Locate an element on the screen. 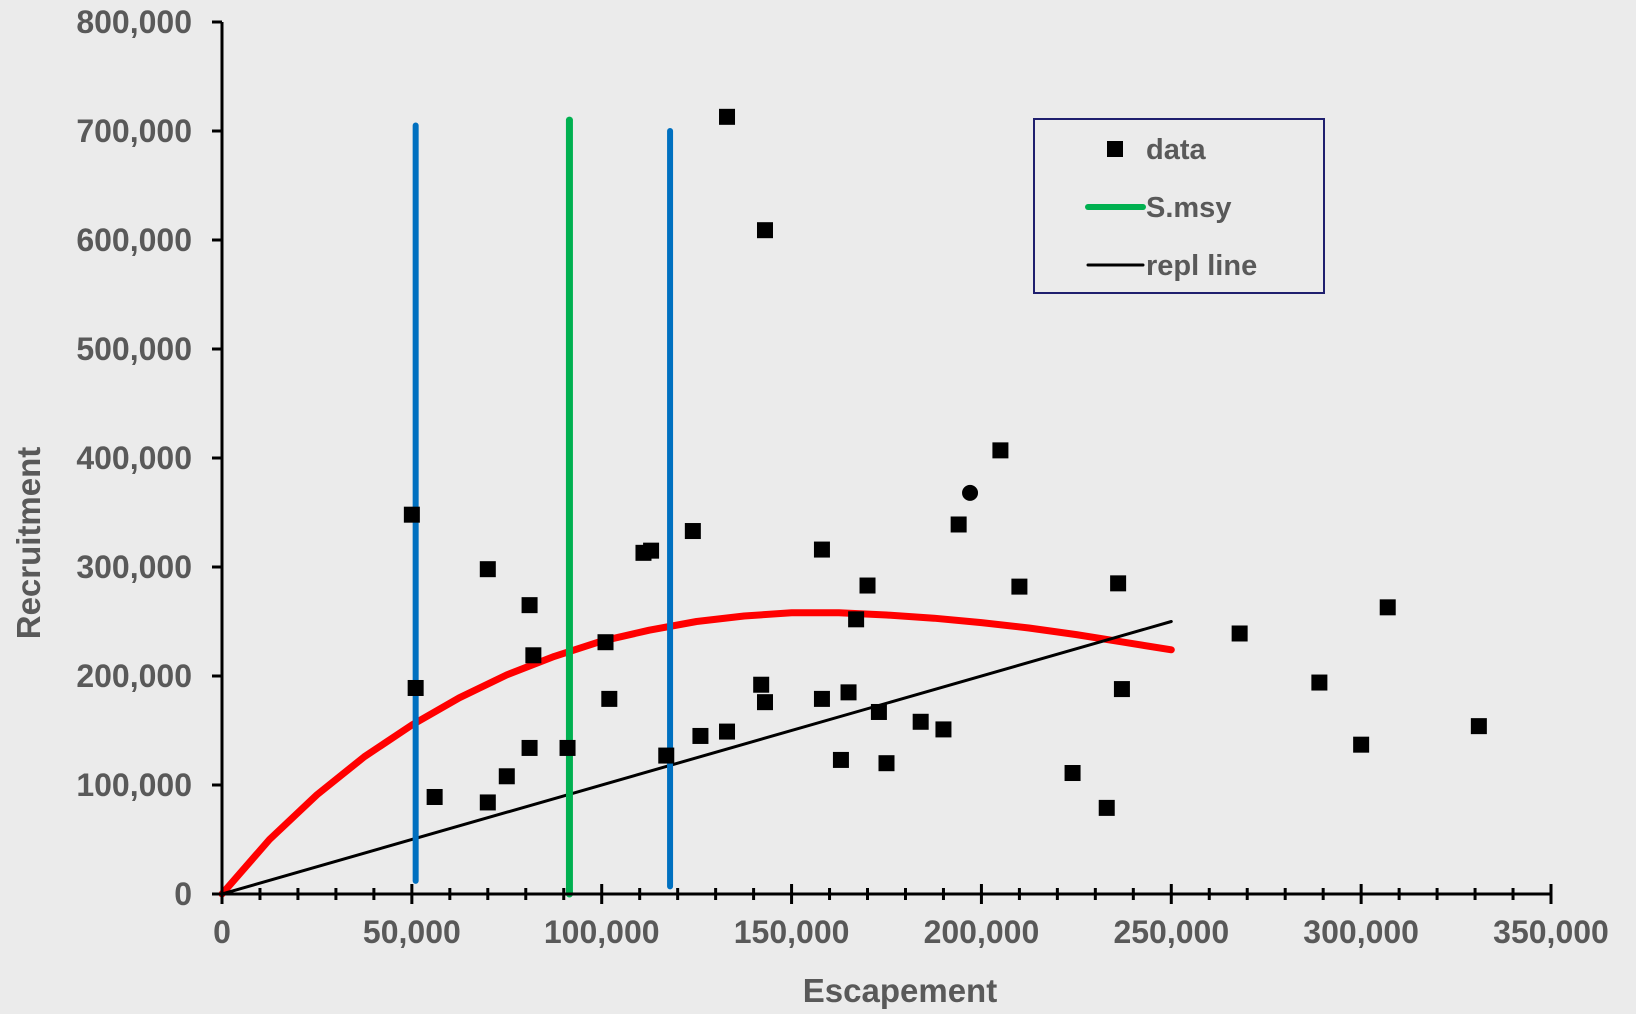  y-tick-label: 300,000 is located at coordinates (134, 567).